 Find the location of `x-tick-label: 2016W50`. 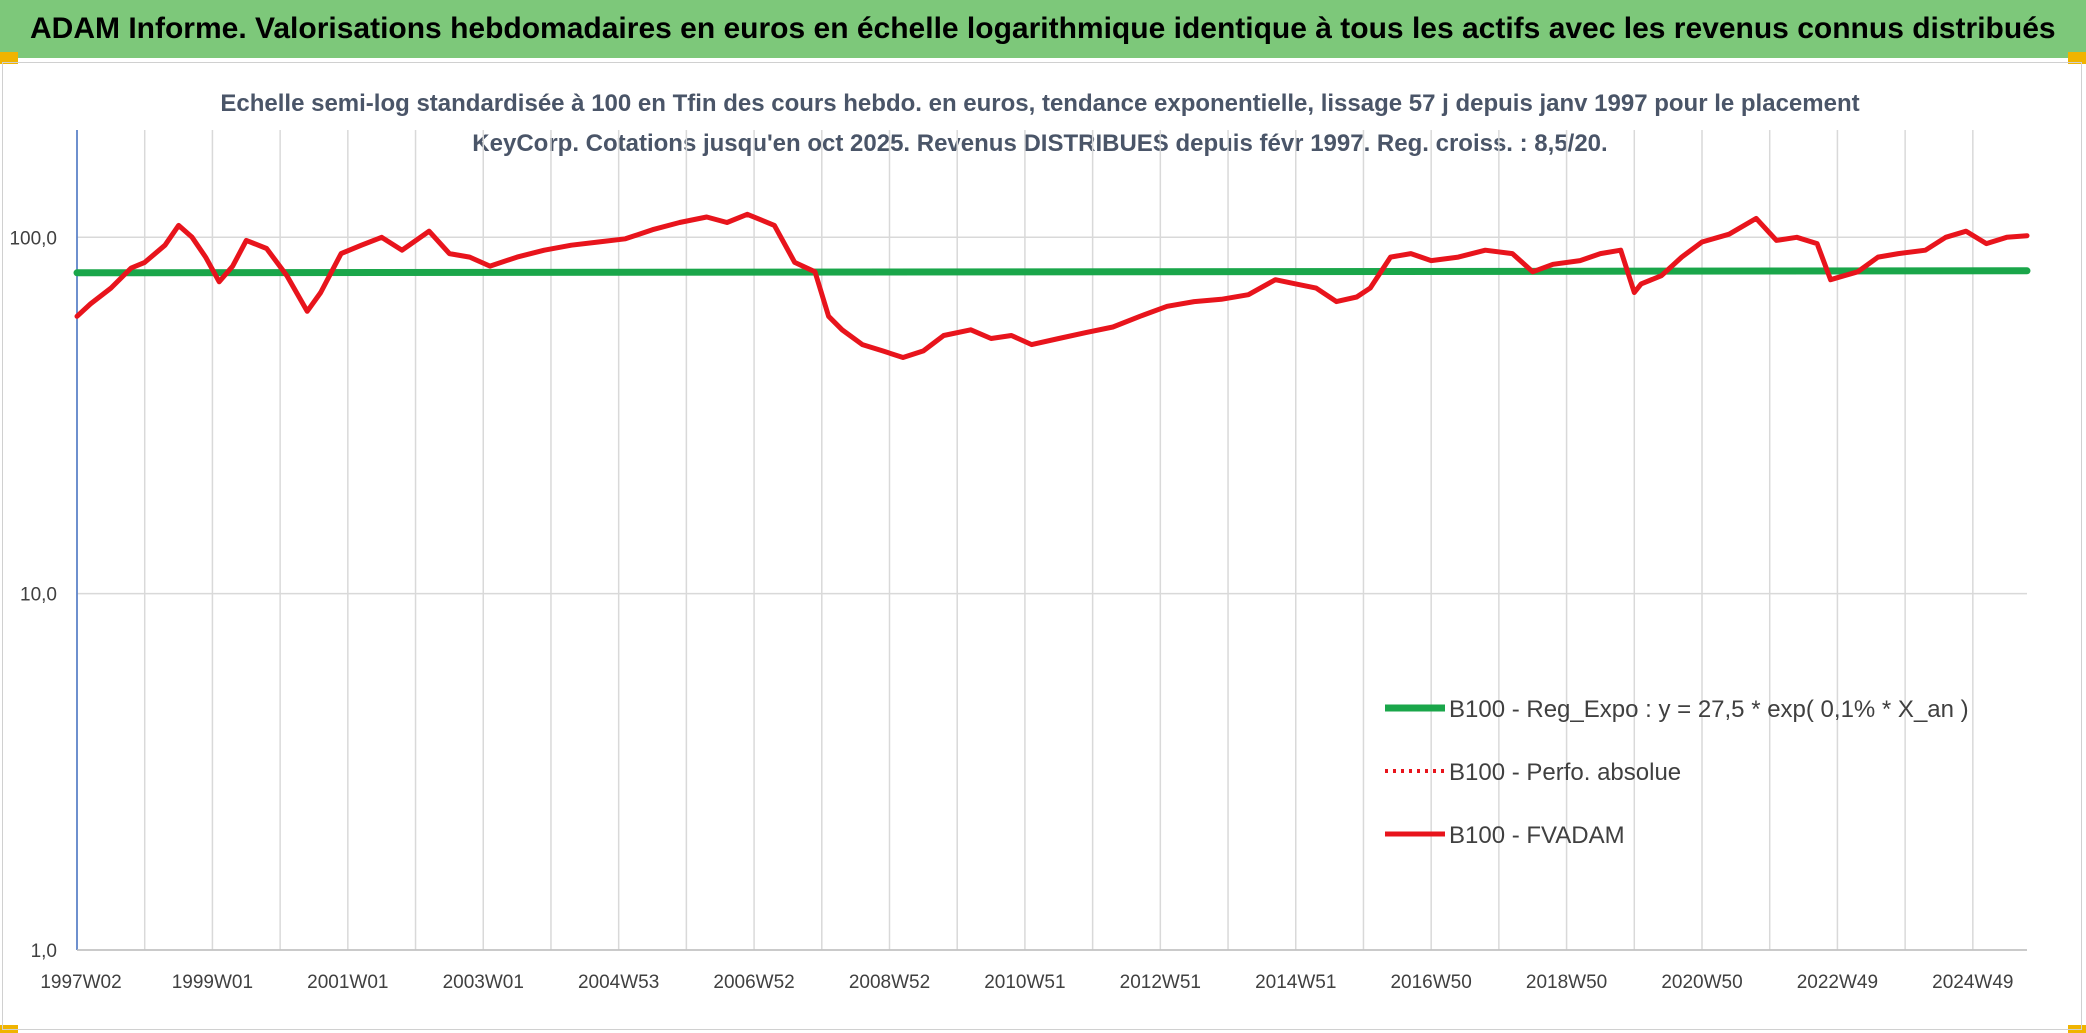

x-tick-label: 2016W50 is located at coordinates (1430, 982).